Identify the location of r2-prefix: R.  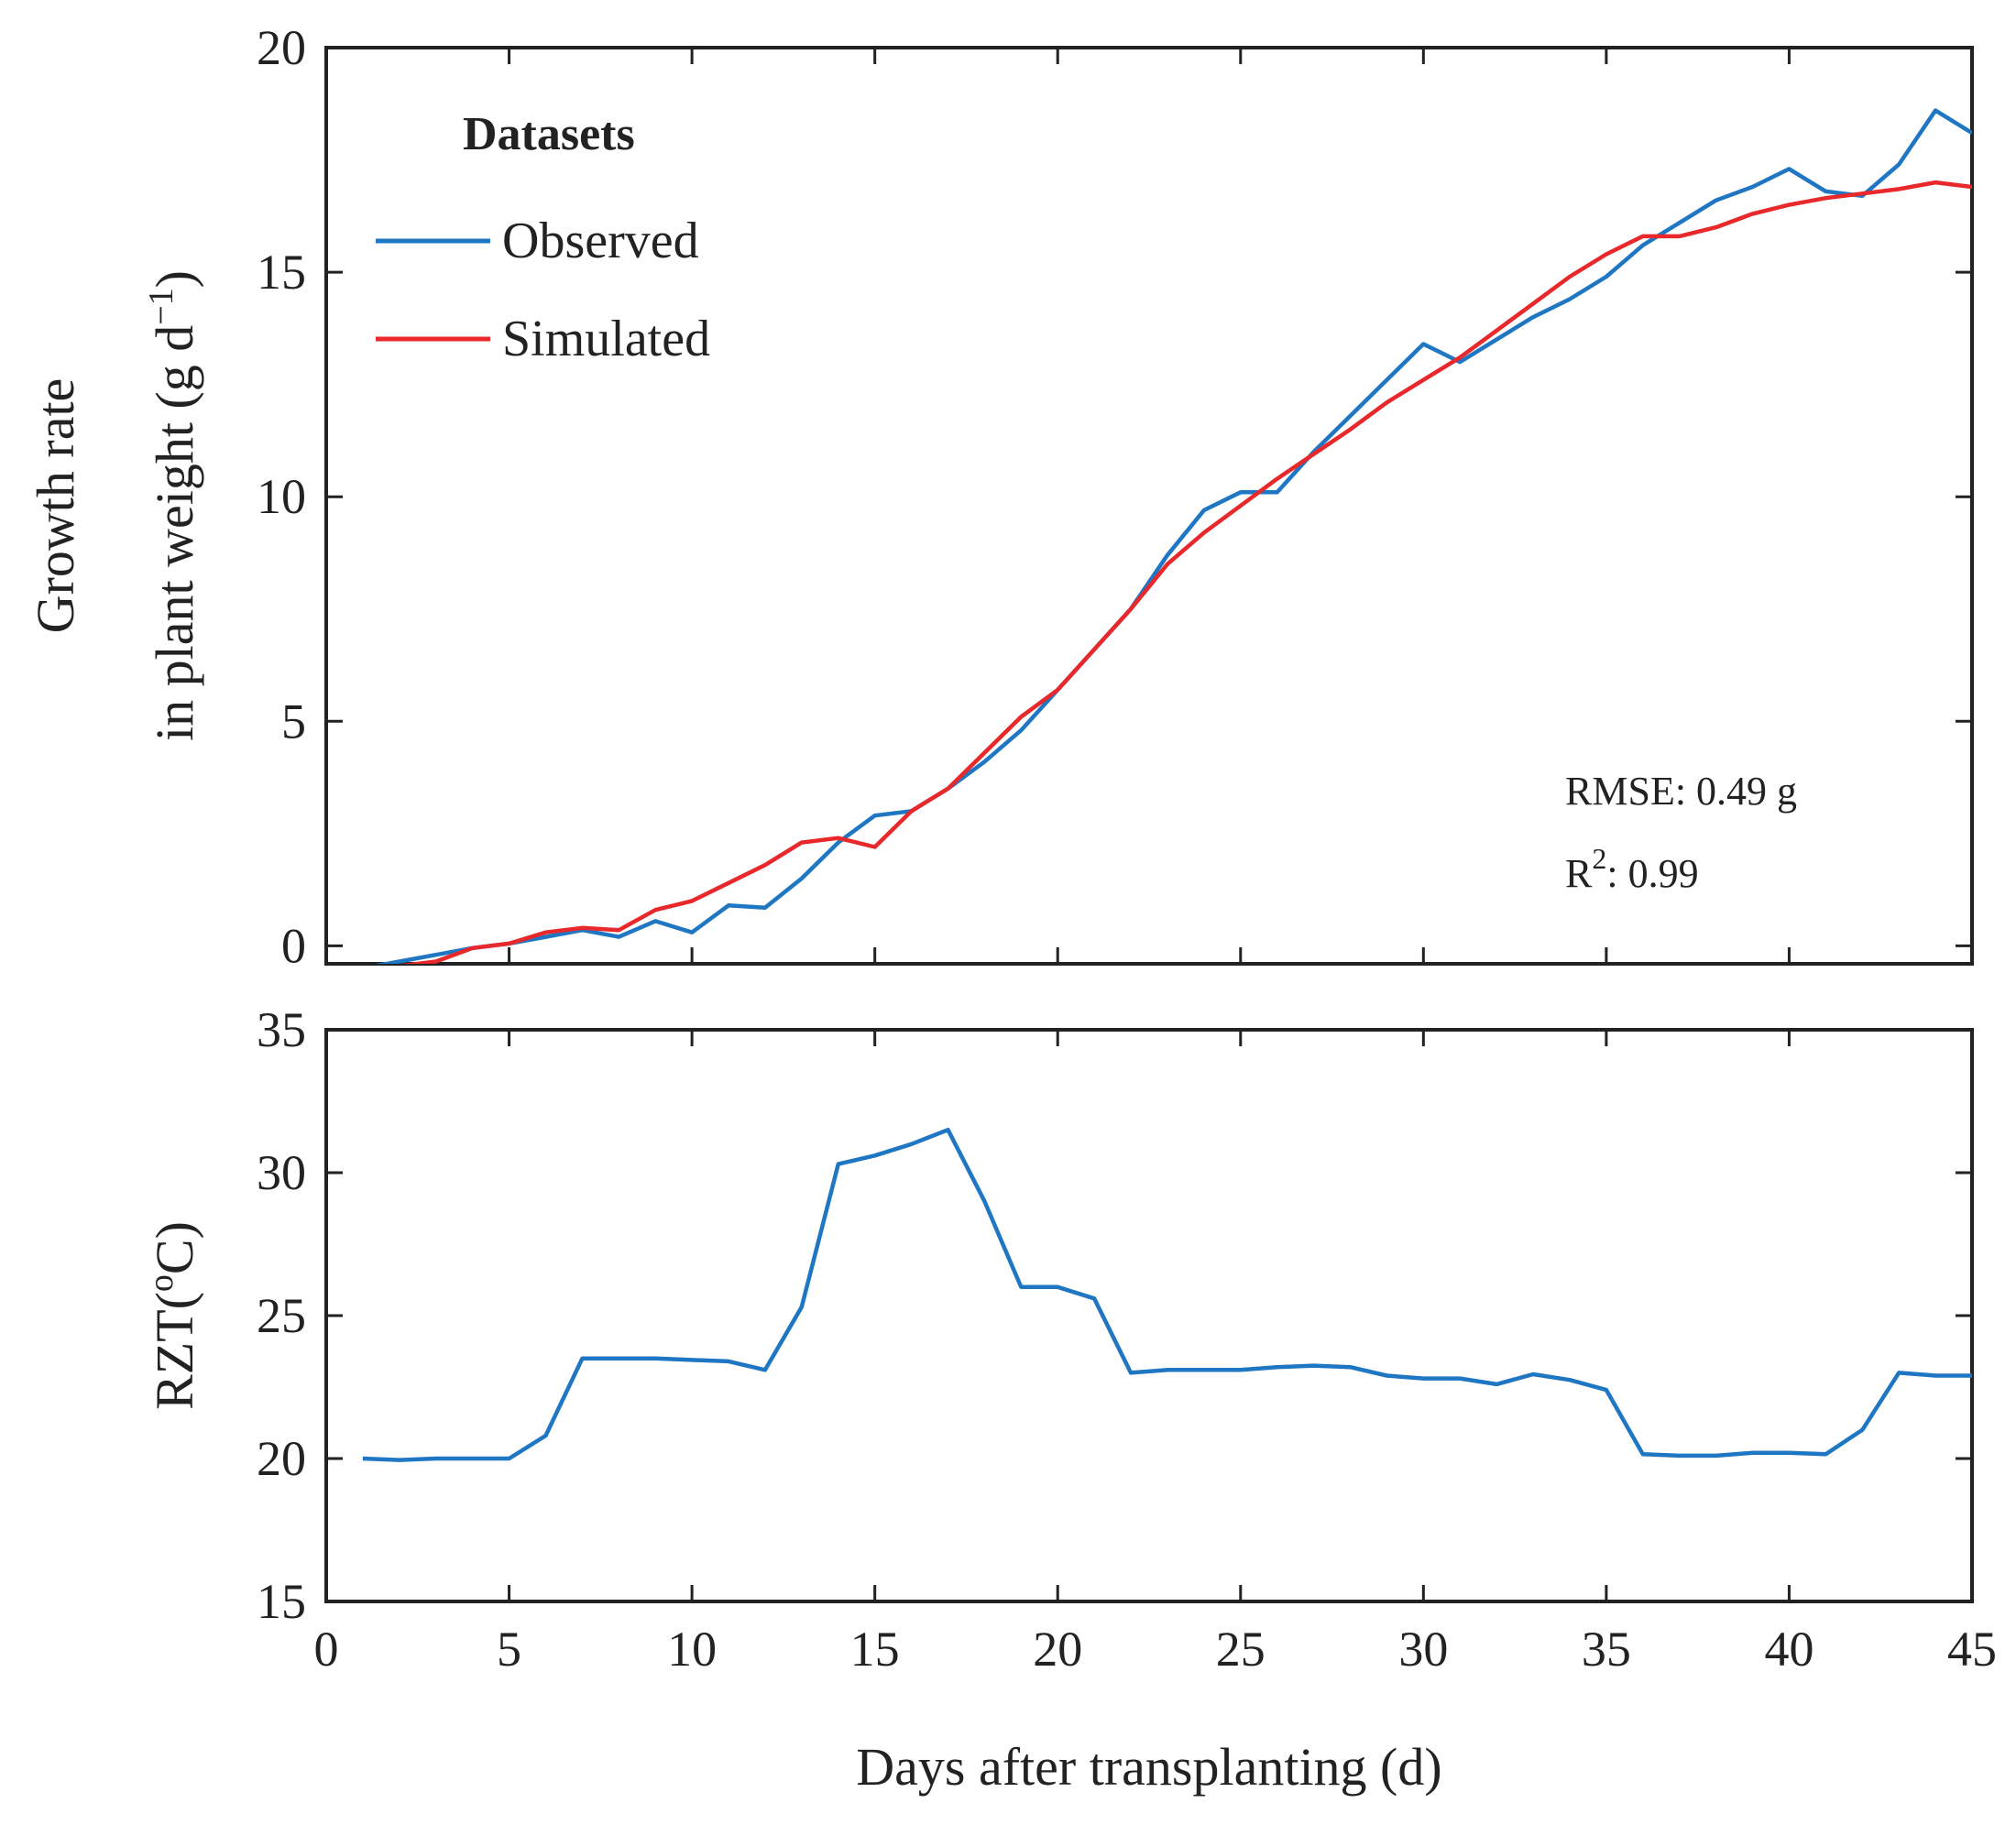
(1579, 874).